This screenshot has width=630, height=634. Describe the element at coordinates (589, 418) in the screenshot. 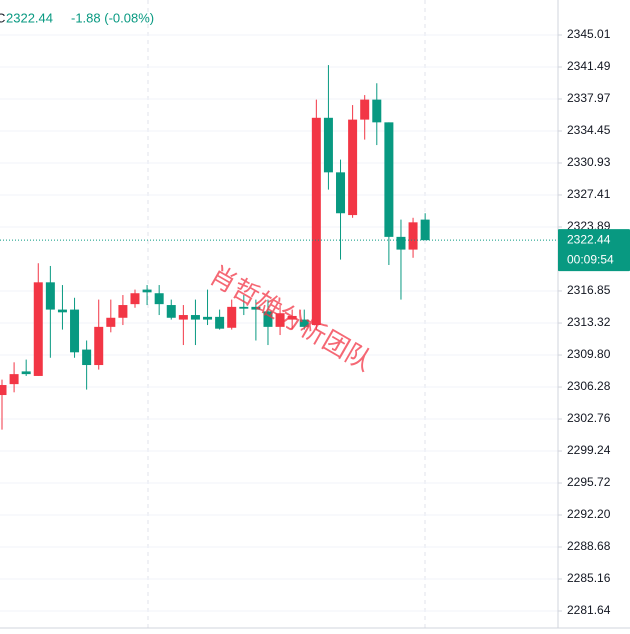

I see `y-tick-label: 2302.76` at that location.